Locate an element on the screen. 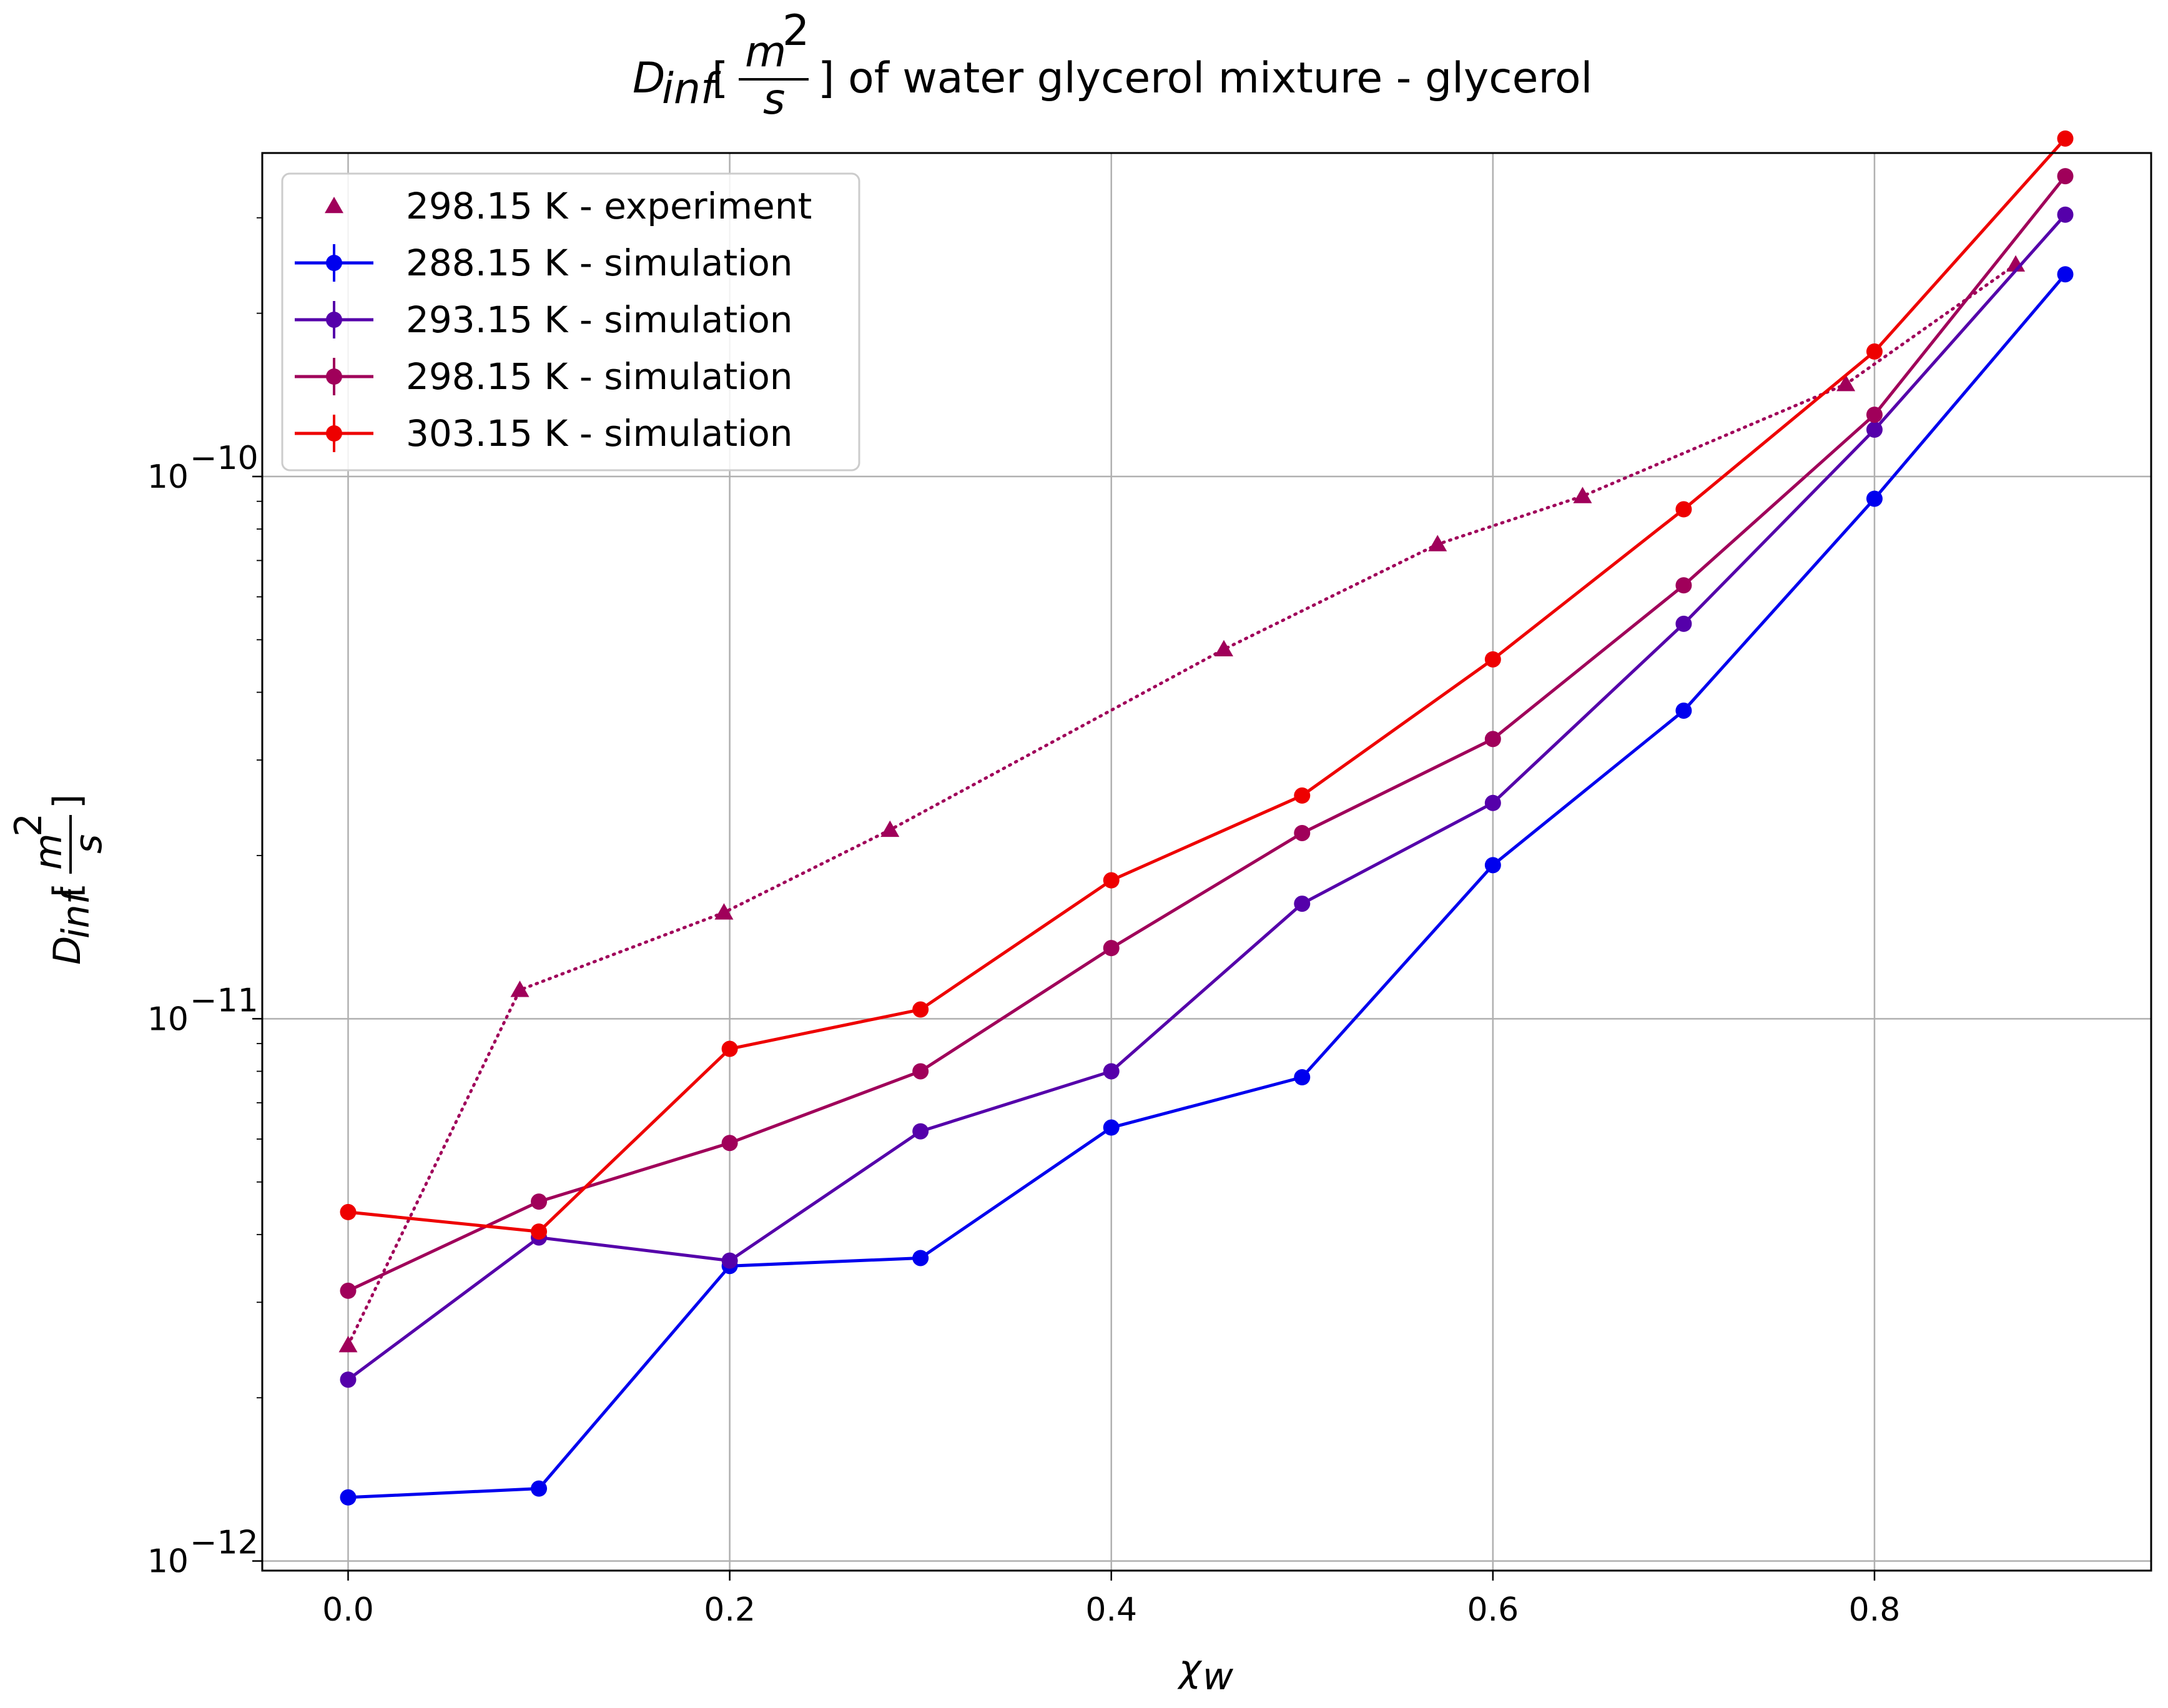 This screenshot has height=1708, width=2168. legend-frame is located at coordinates (570, 321).